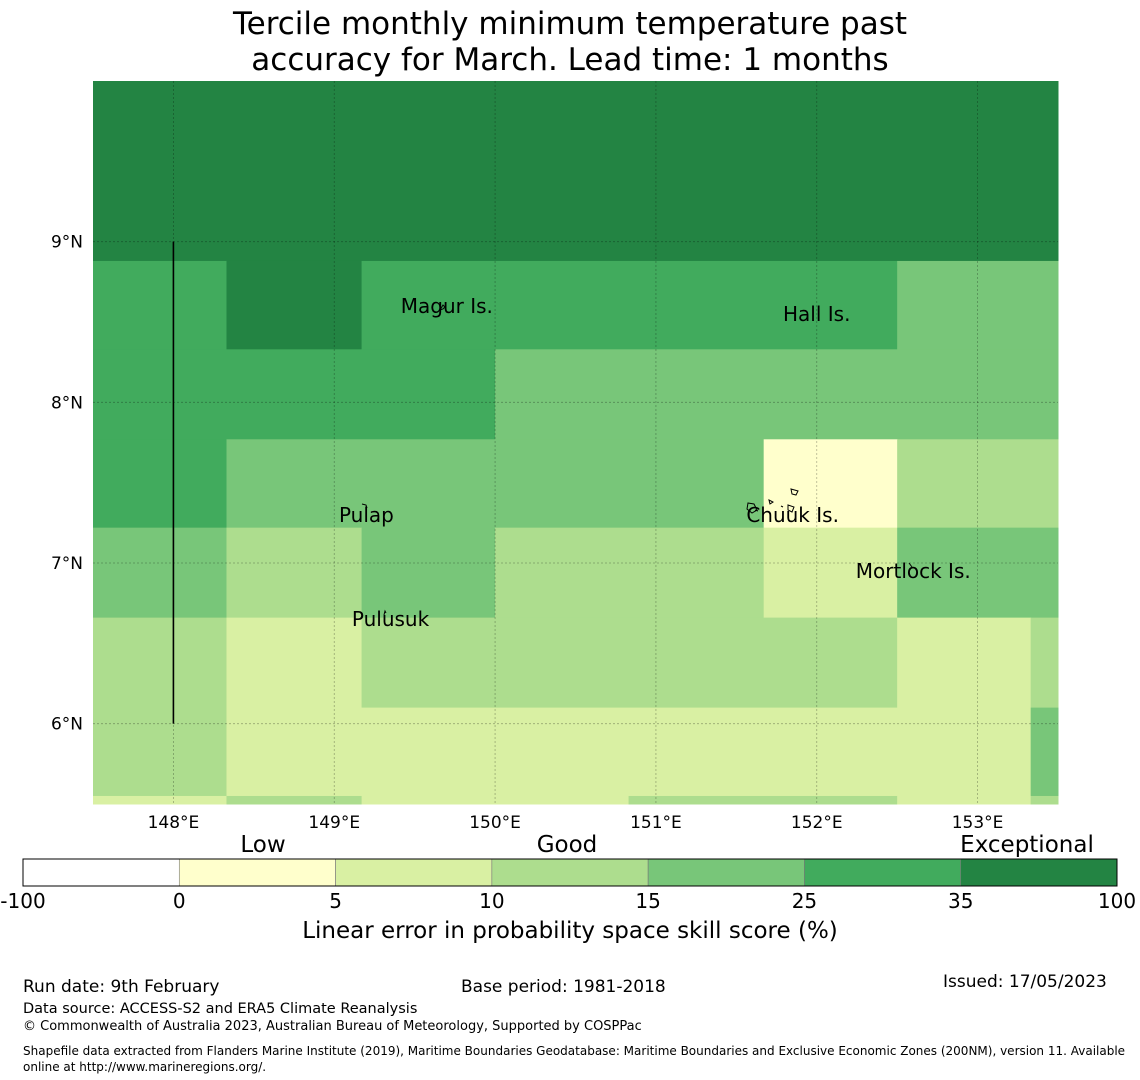  Describe the element at coordinates (960, 901) in the screenshot. I see `colorbar-tick-label: 35` at that location.